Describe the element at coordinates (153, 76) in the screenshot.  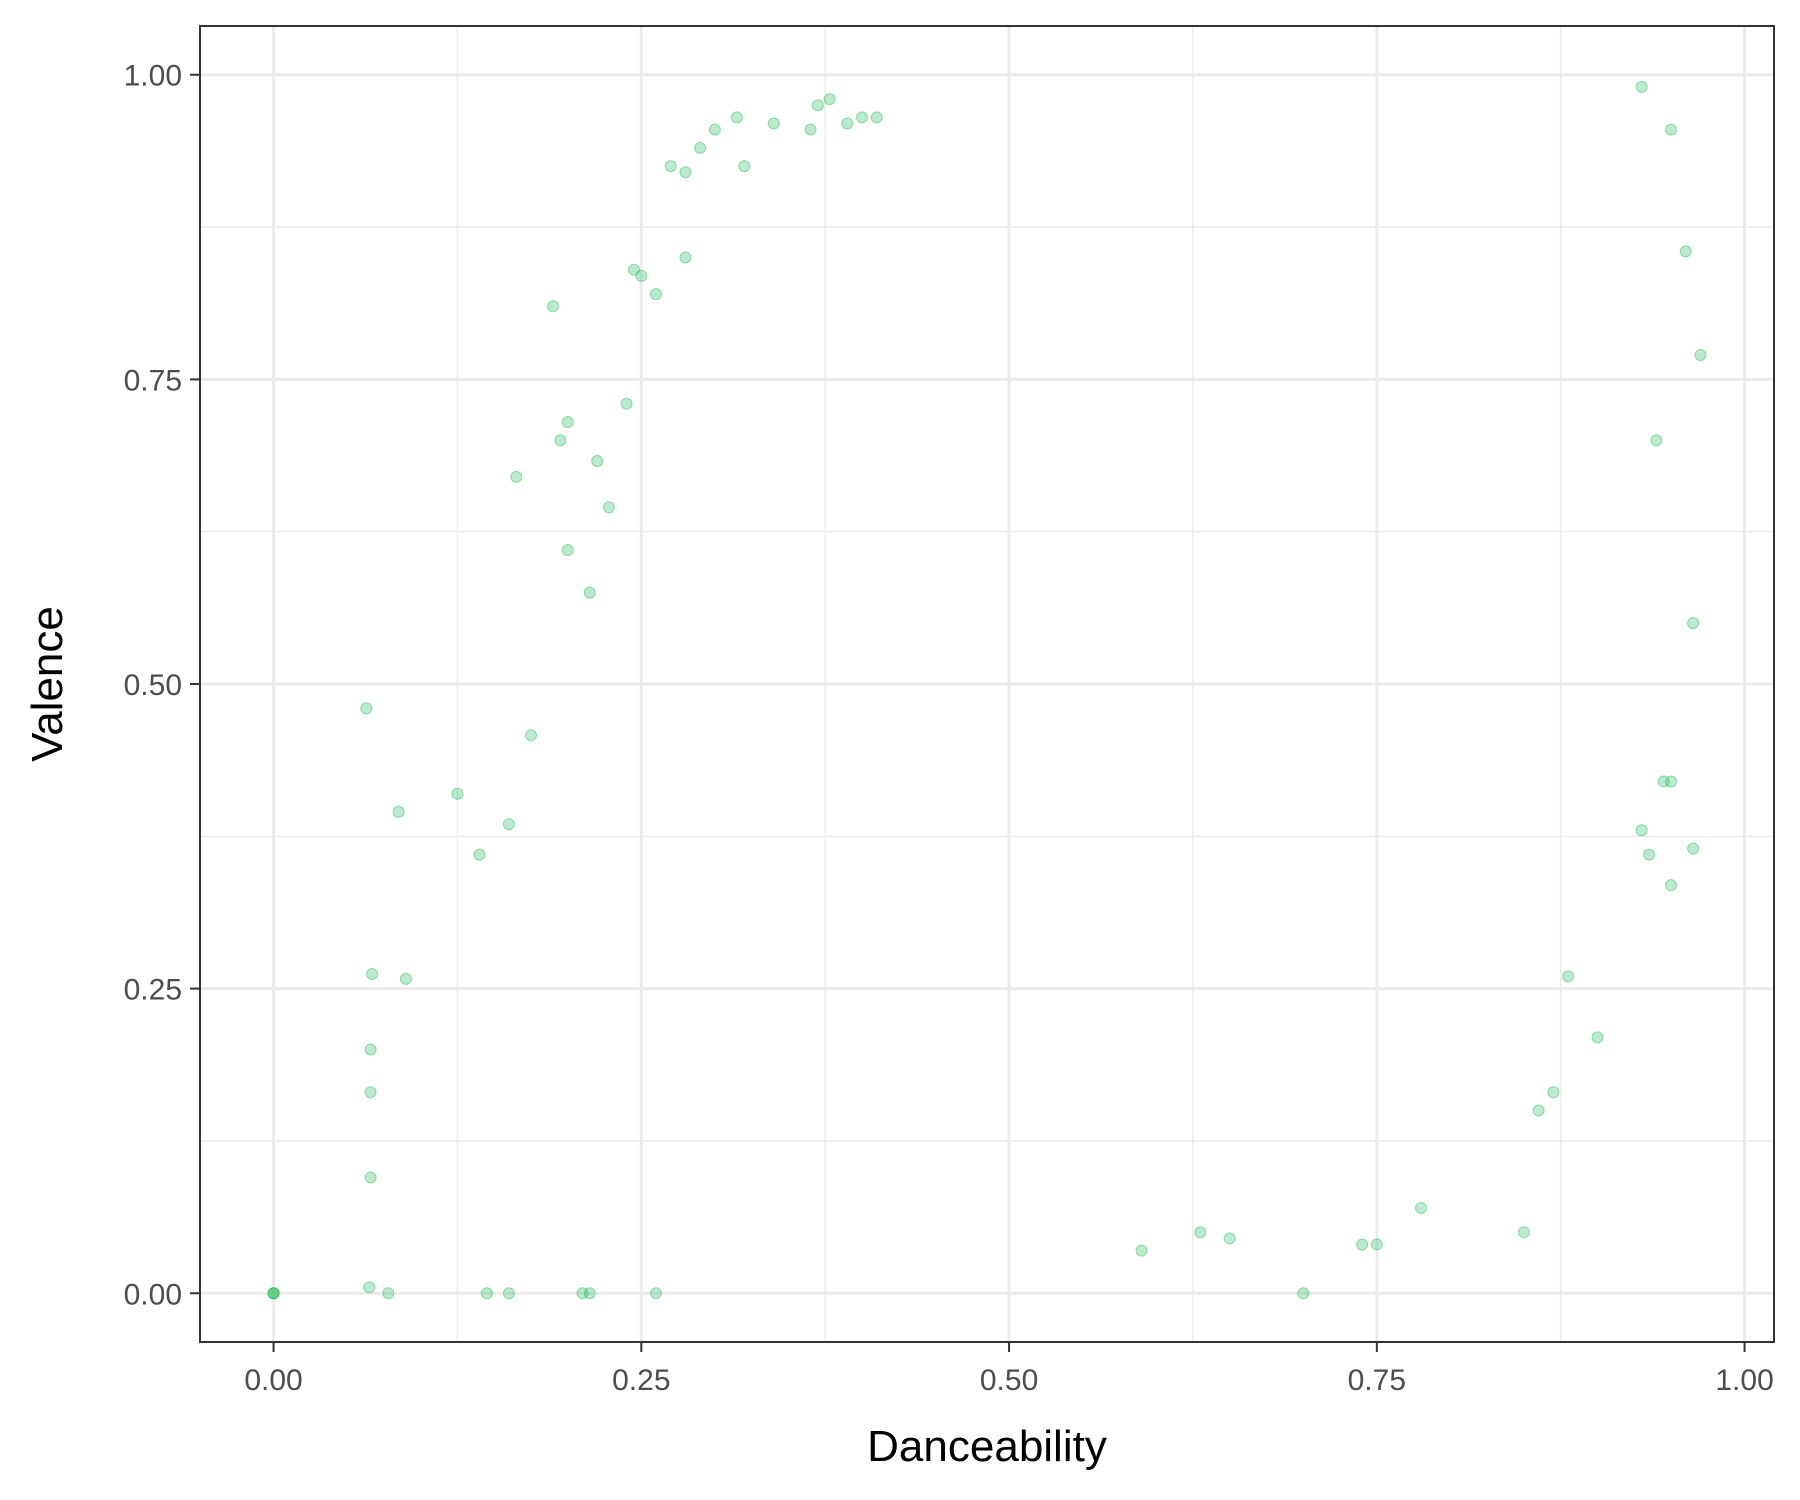
I see `y-tick-label: 1.00` at that location.